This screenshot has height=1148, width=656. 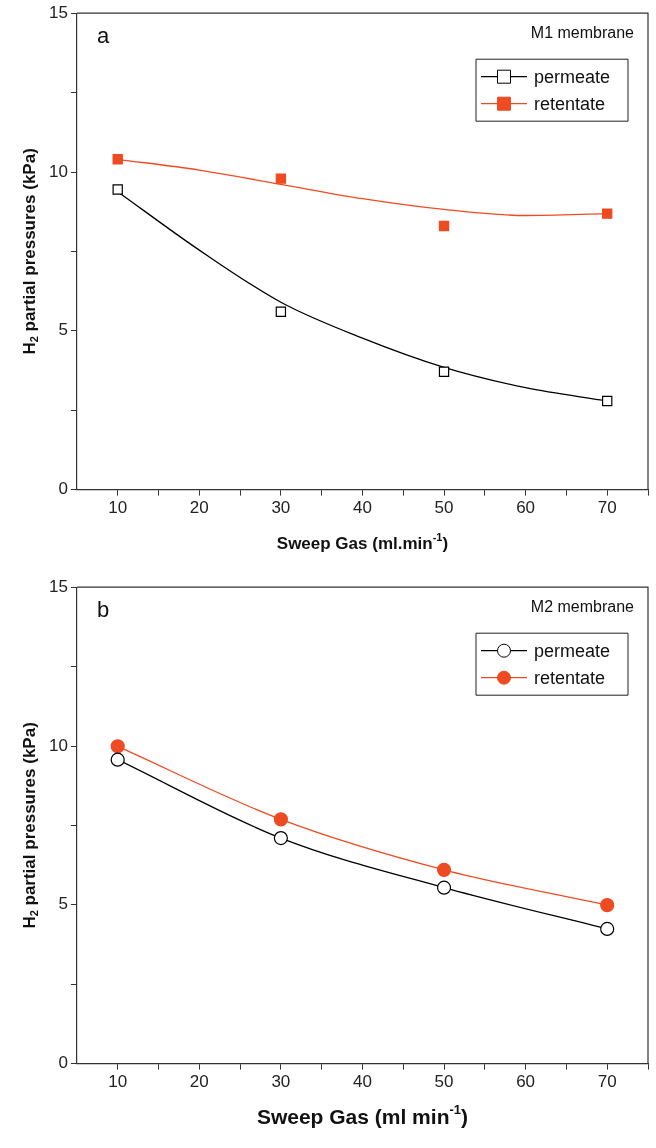 I want to click on annotation: M1 membrane, so click(x=582, y=32).